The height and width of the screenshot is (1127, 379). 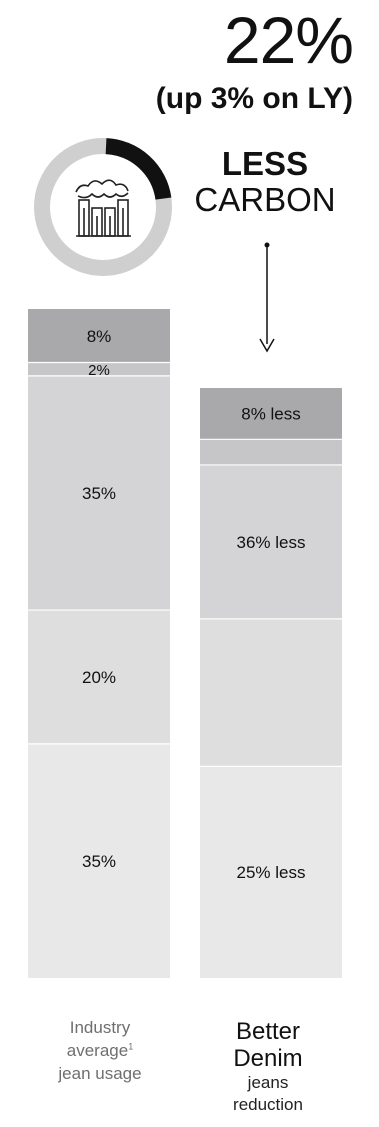 What do you see at coordinates (288, 40) in the screenshot?
I see `headline-percentage: 22%` at bounding box center [288, 40].